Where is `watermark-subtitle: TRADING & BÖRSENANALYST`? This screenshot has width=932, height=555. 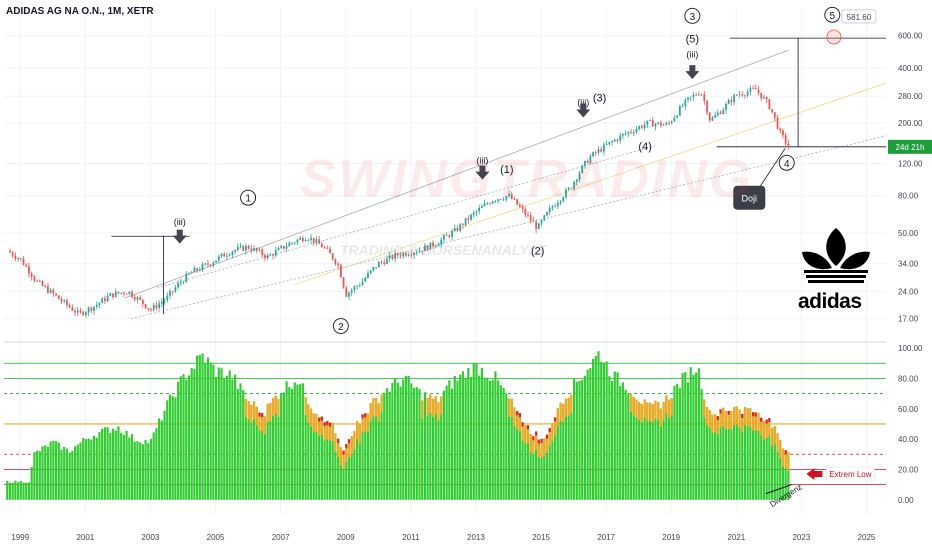 watermark-subtitle: TRADING & BÖRSENANALYST is located at coordinates (443, 250).